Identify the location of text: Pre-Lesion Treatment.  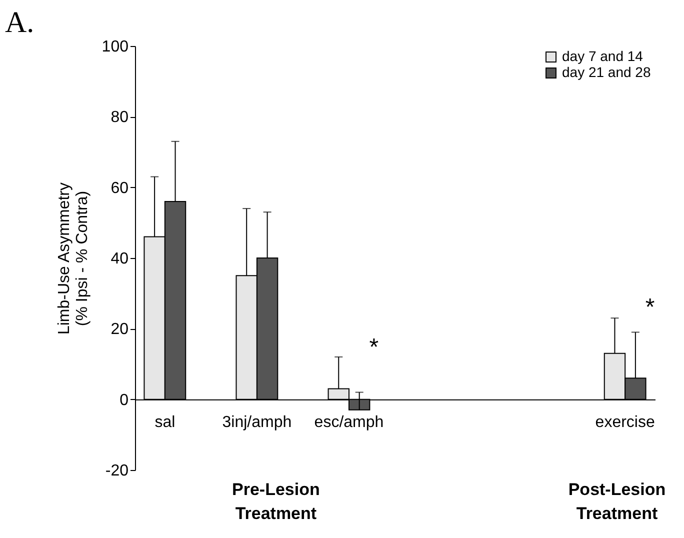
(276, 502).